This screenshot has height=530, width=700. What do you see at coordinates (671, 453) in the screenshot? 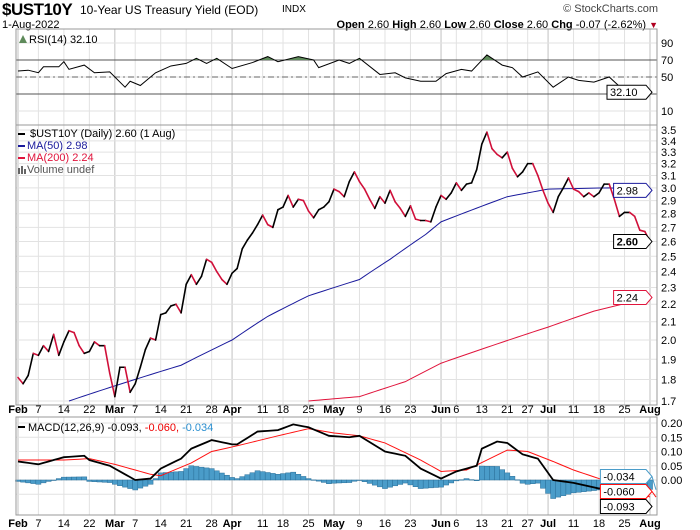
I see `macd-tick-label: 0.10` at bounding box center [671, 453].